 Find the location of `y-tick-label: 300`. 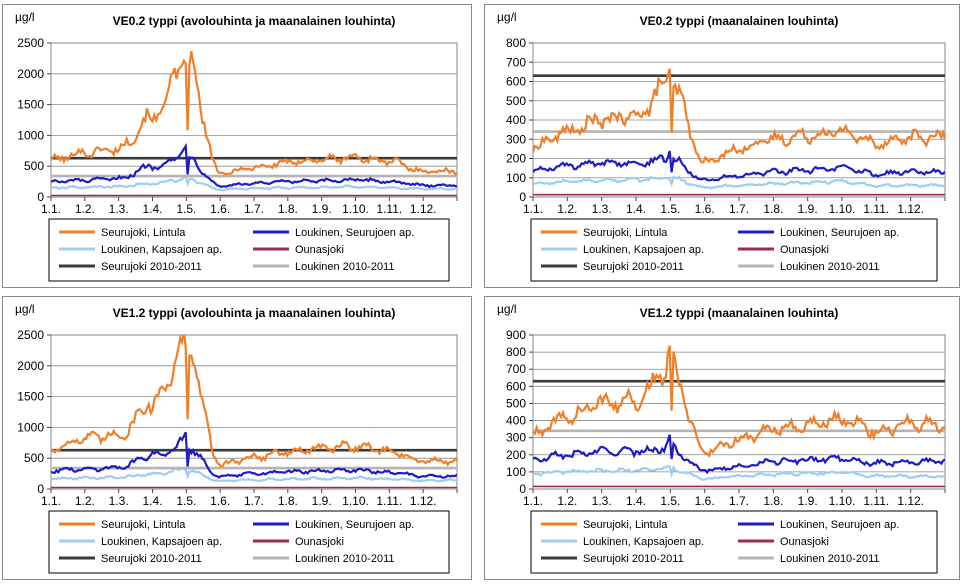

y-tick-label: 300 is located at coordinates (516, 438).